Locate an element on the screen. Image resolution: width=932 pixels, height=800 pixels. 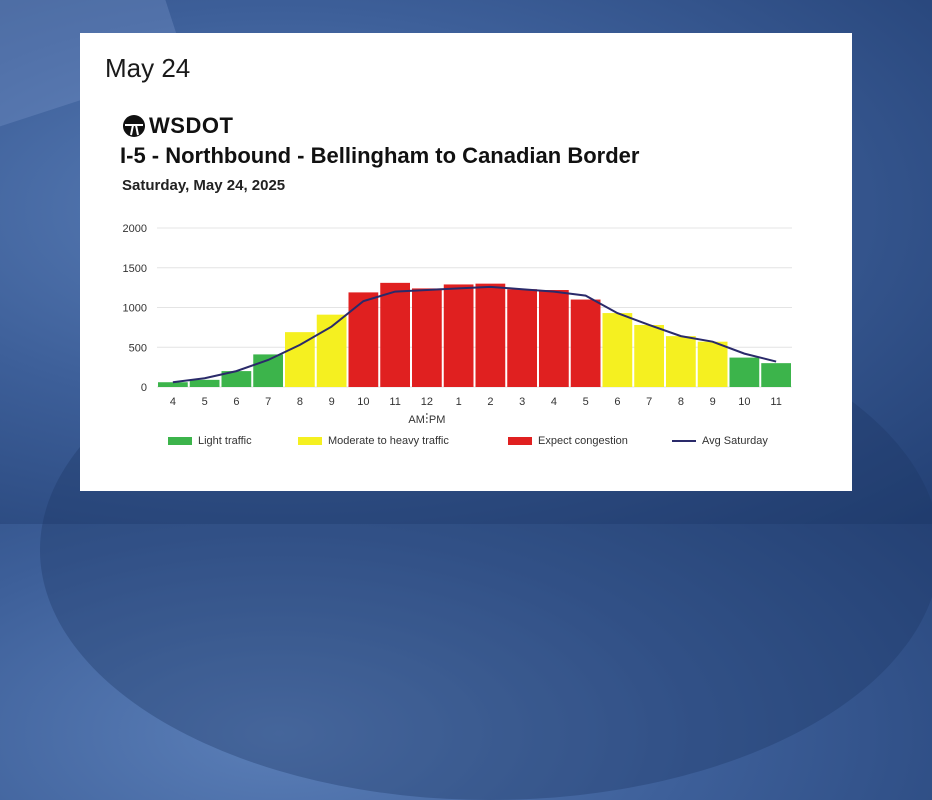
x-tick-label: 2 is located at coordinates (490, 402).